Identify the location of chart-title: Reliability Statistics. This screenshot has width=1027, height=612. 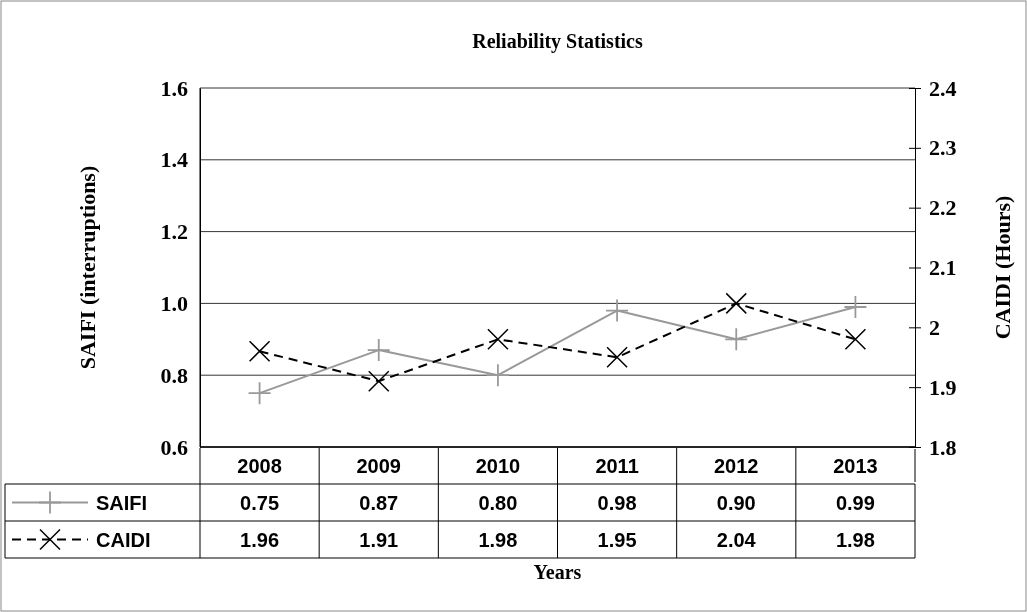
(557, 41).